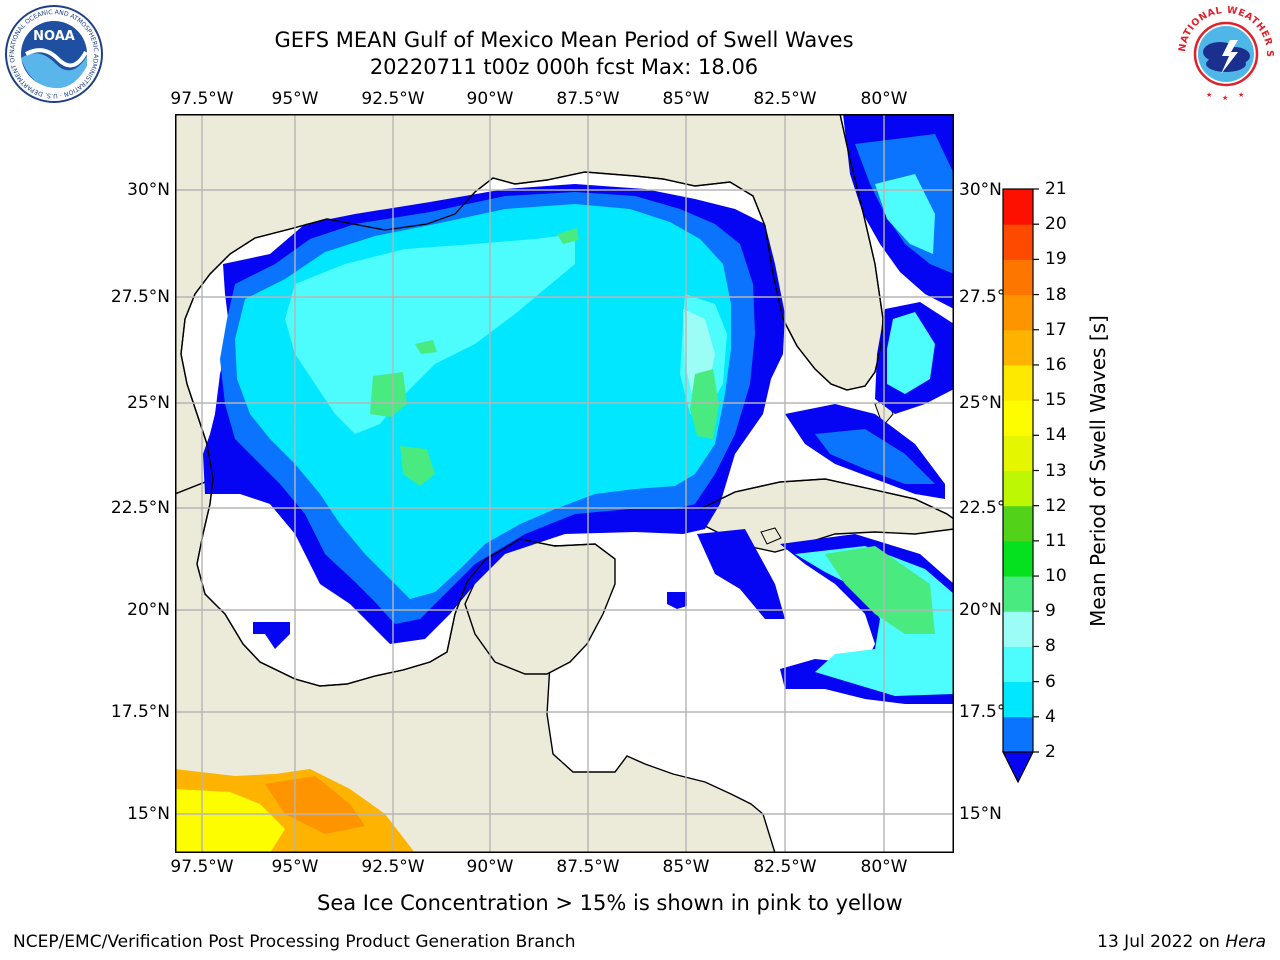 This screenshot has width=1280, height=960. I want to click on isle-of-youth, so click(771, 536).